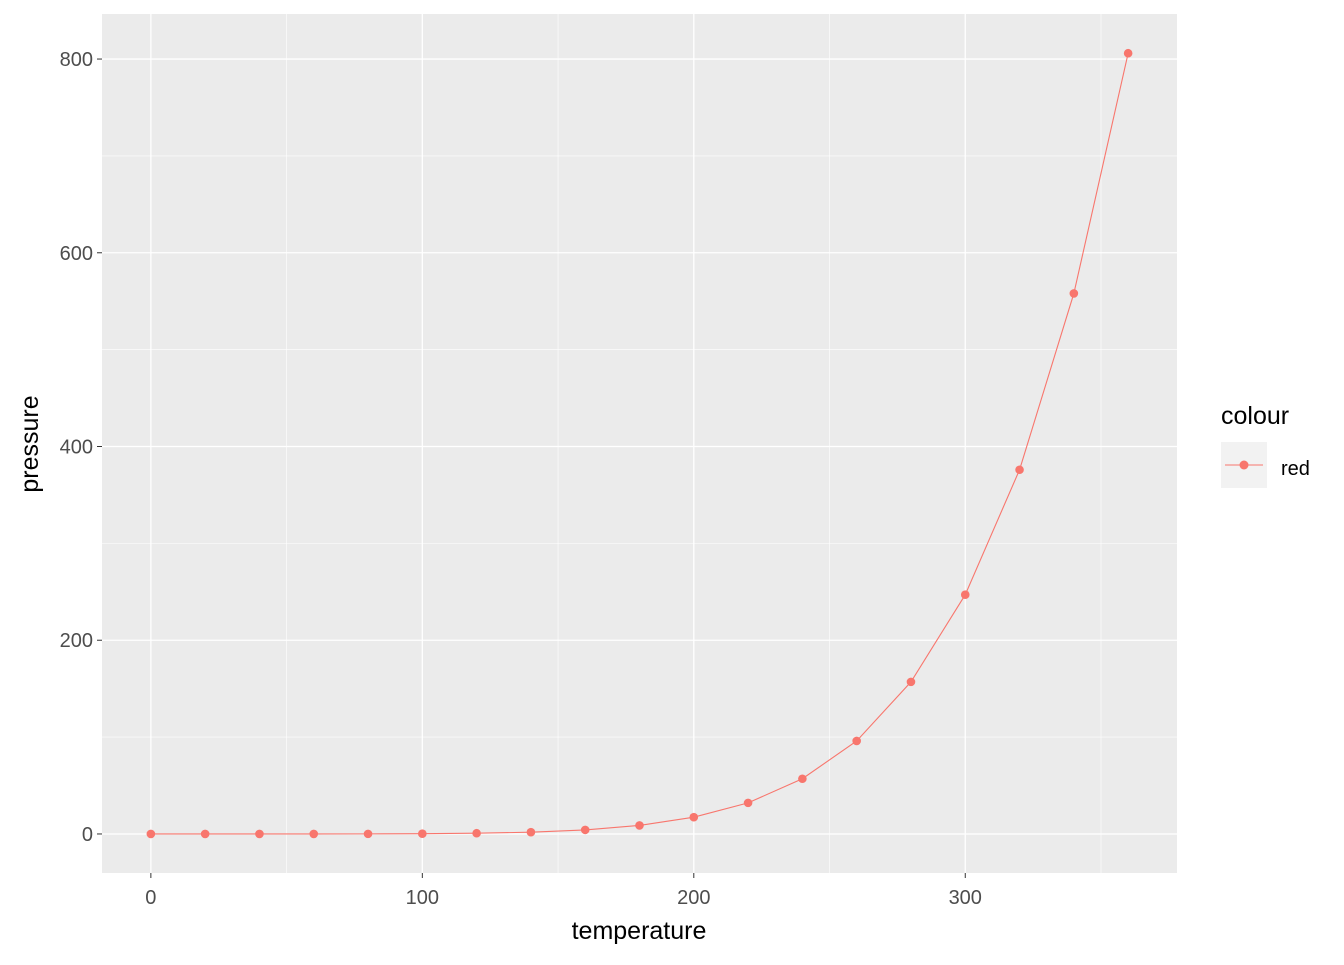 This screenshot has height=965, width=1344. Describe the element at coordinates (76, 641) in the screenshot. I see `y-tick-label: 200` at that location.